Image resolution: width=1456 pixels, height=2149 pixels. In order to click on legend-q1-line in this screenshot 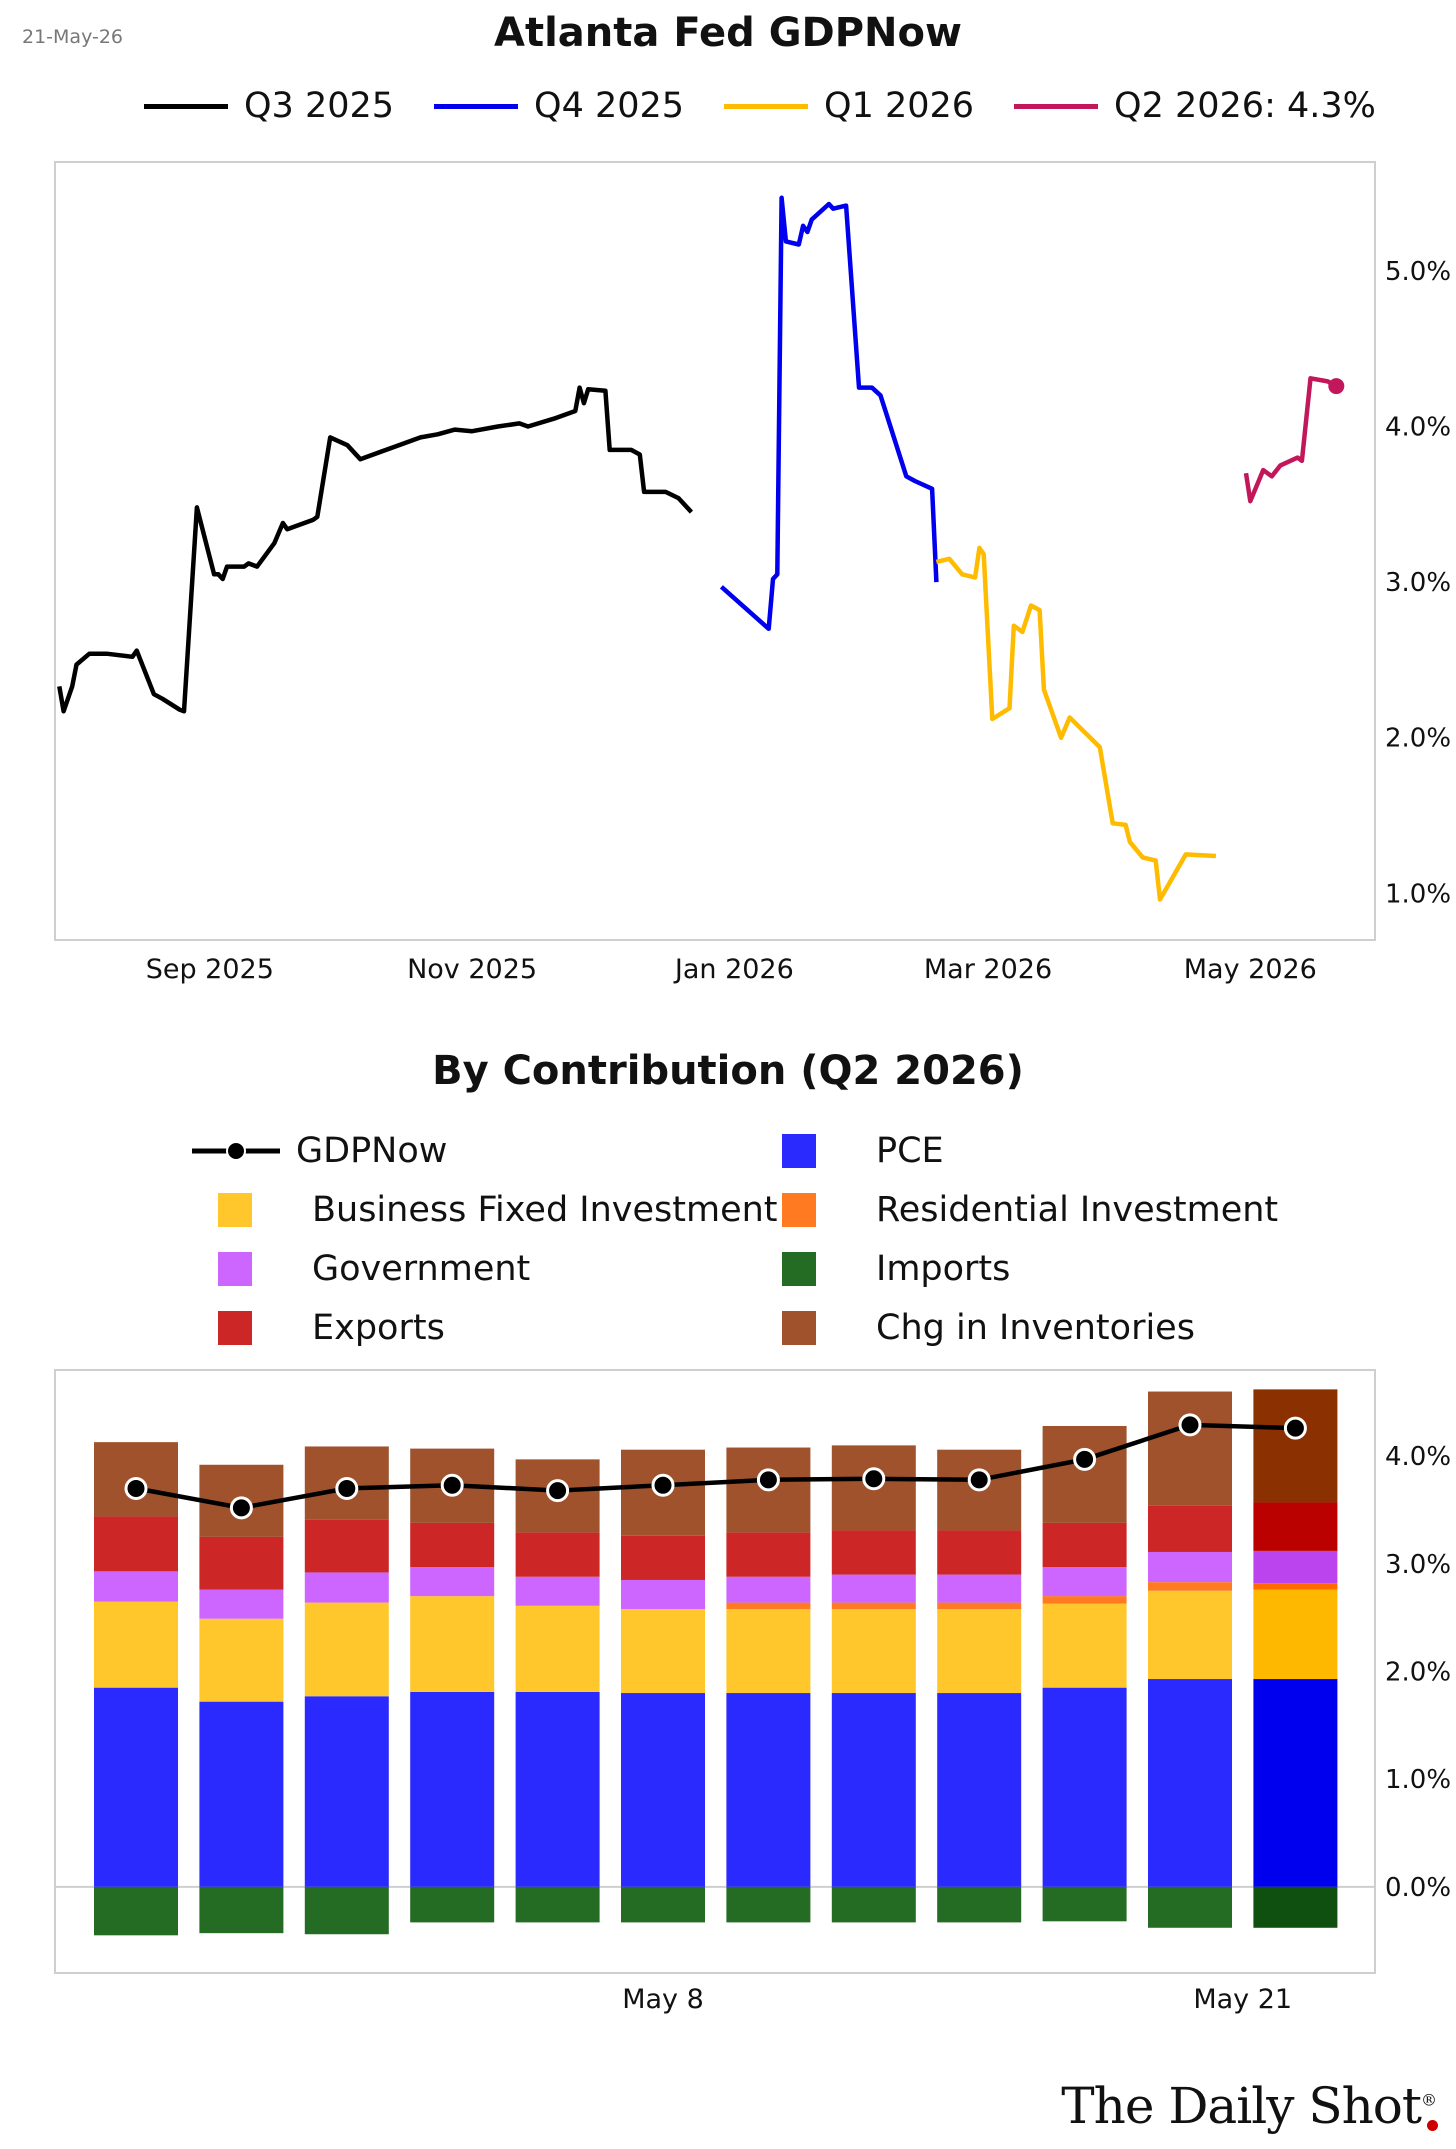, I will do `click(766, 106)`.